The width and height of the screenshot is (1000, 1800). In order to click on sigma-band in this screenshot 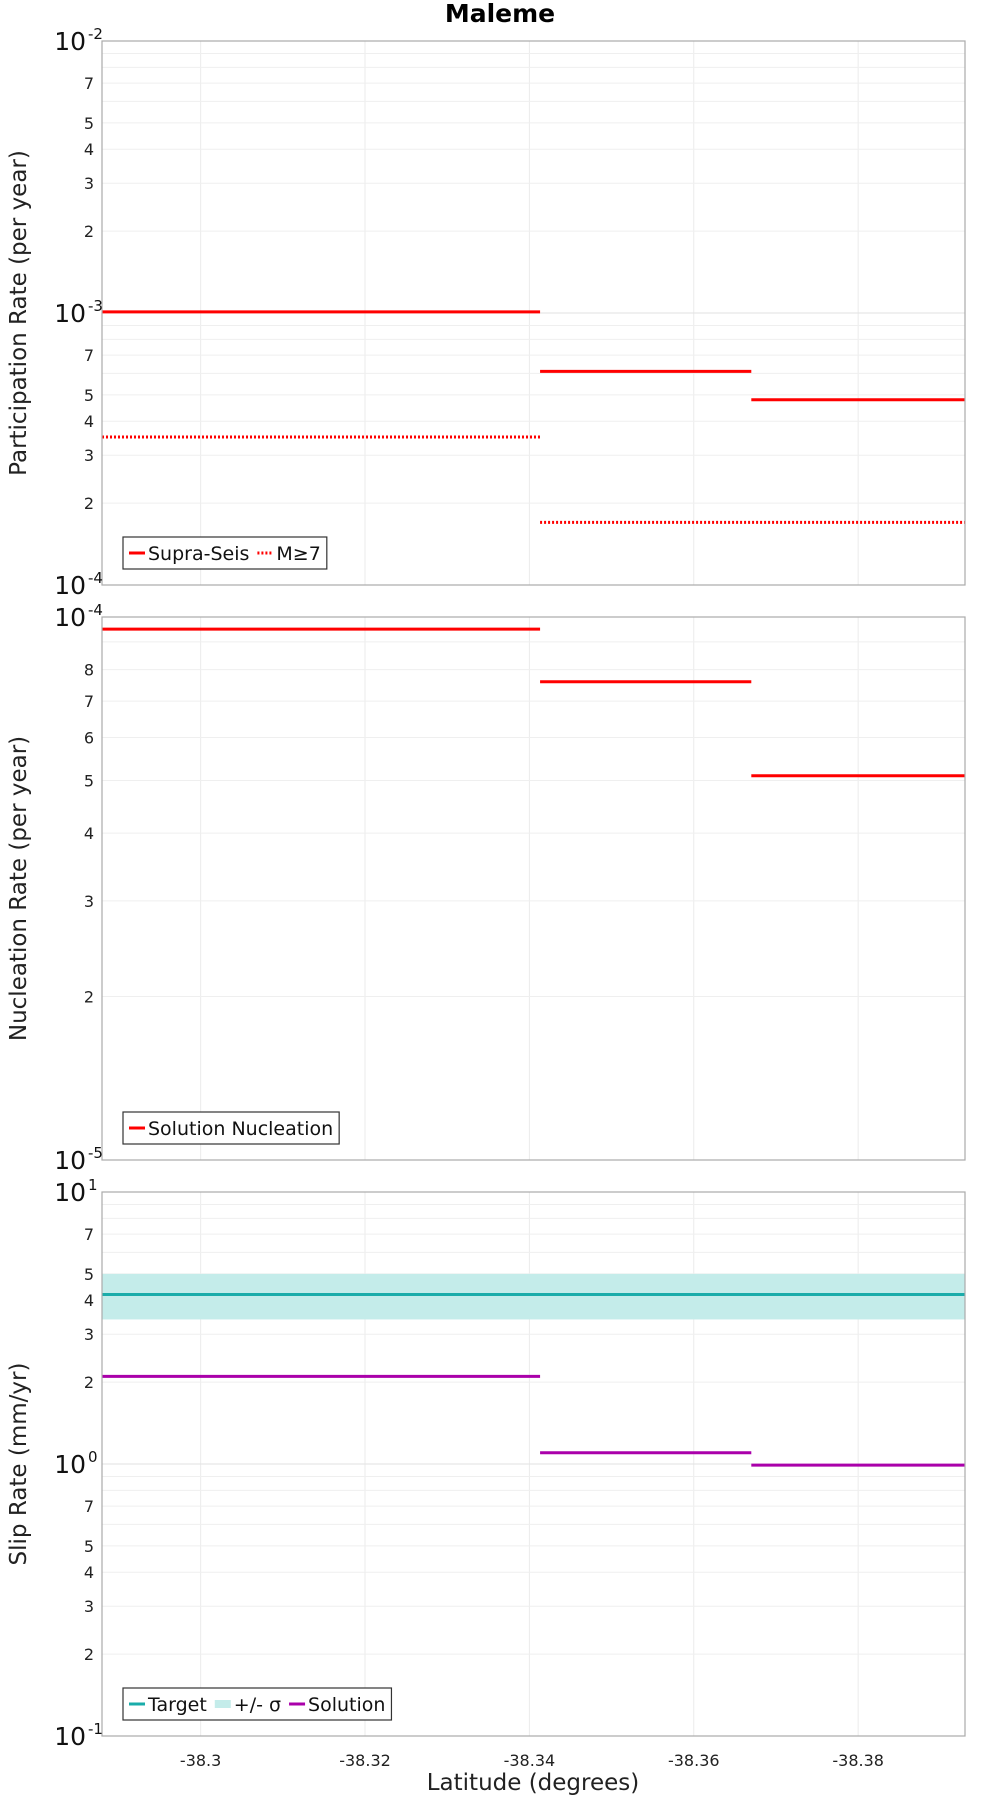, I will do `click(533, 1296)`.